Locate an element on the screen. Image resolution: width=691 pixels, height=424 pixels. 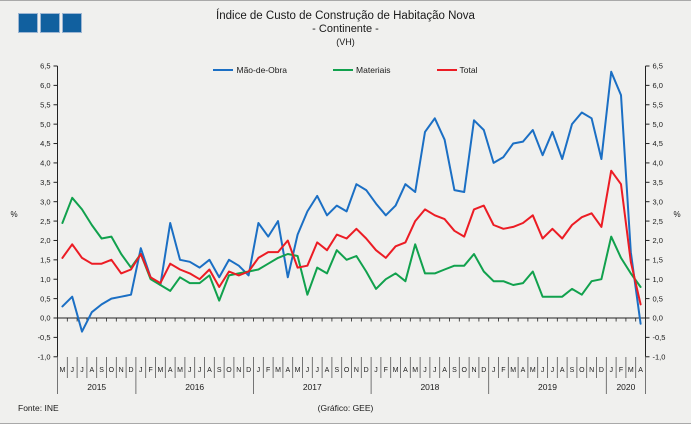
year-axis: 2015 2016 2017 2018 2019 2020 is located at coordinates (361, 387).